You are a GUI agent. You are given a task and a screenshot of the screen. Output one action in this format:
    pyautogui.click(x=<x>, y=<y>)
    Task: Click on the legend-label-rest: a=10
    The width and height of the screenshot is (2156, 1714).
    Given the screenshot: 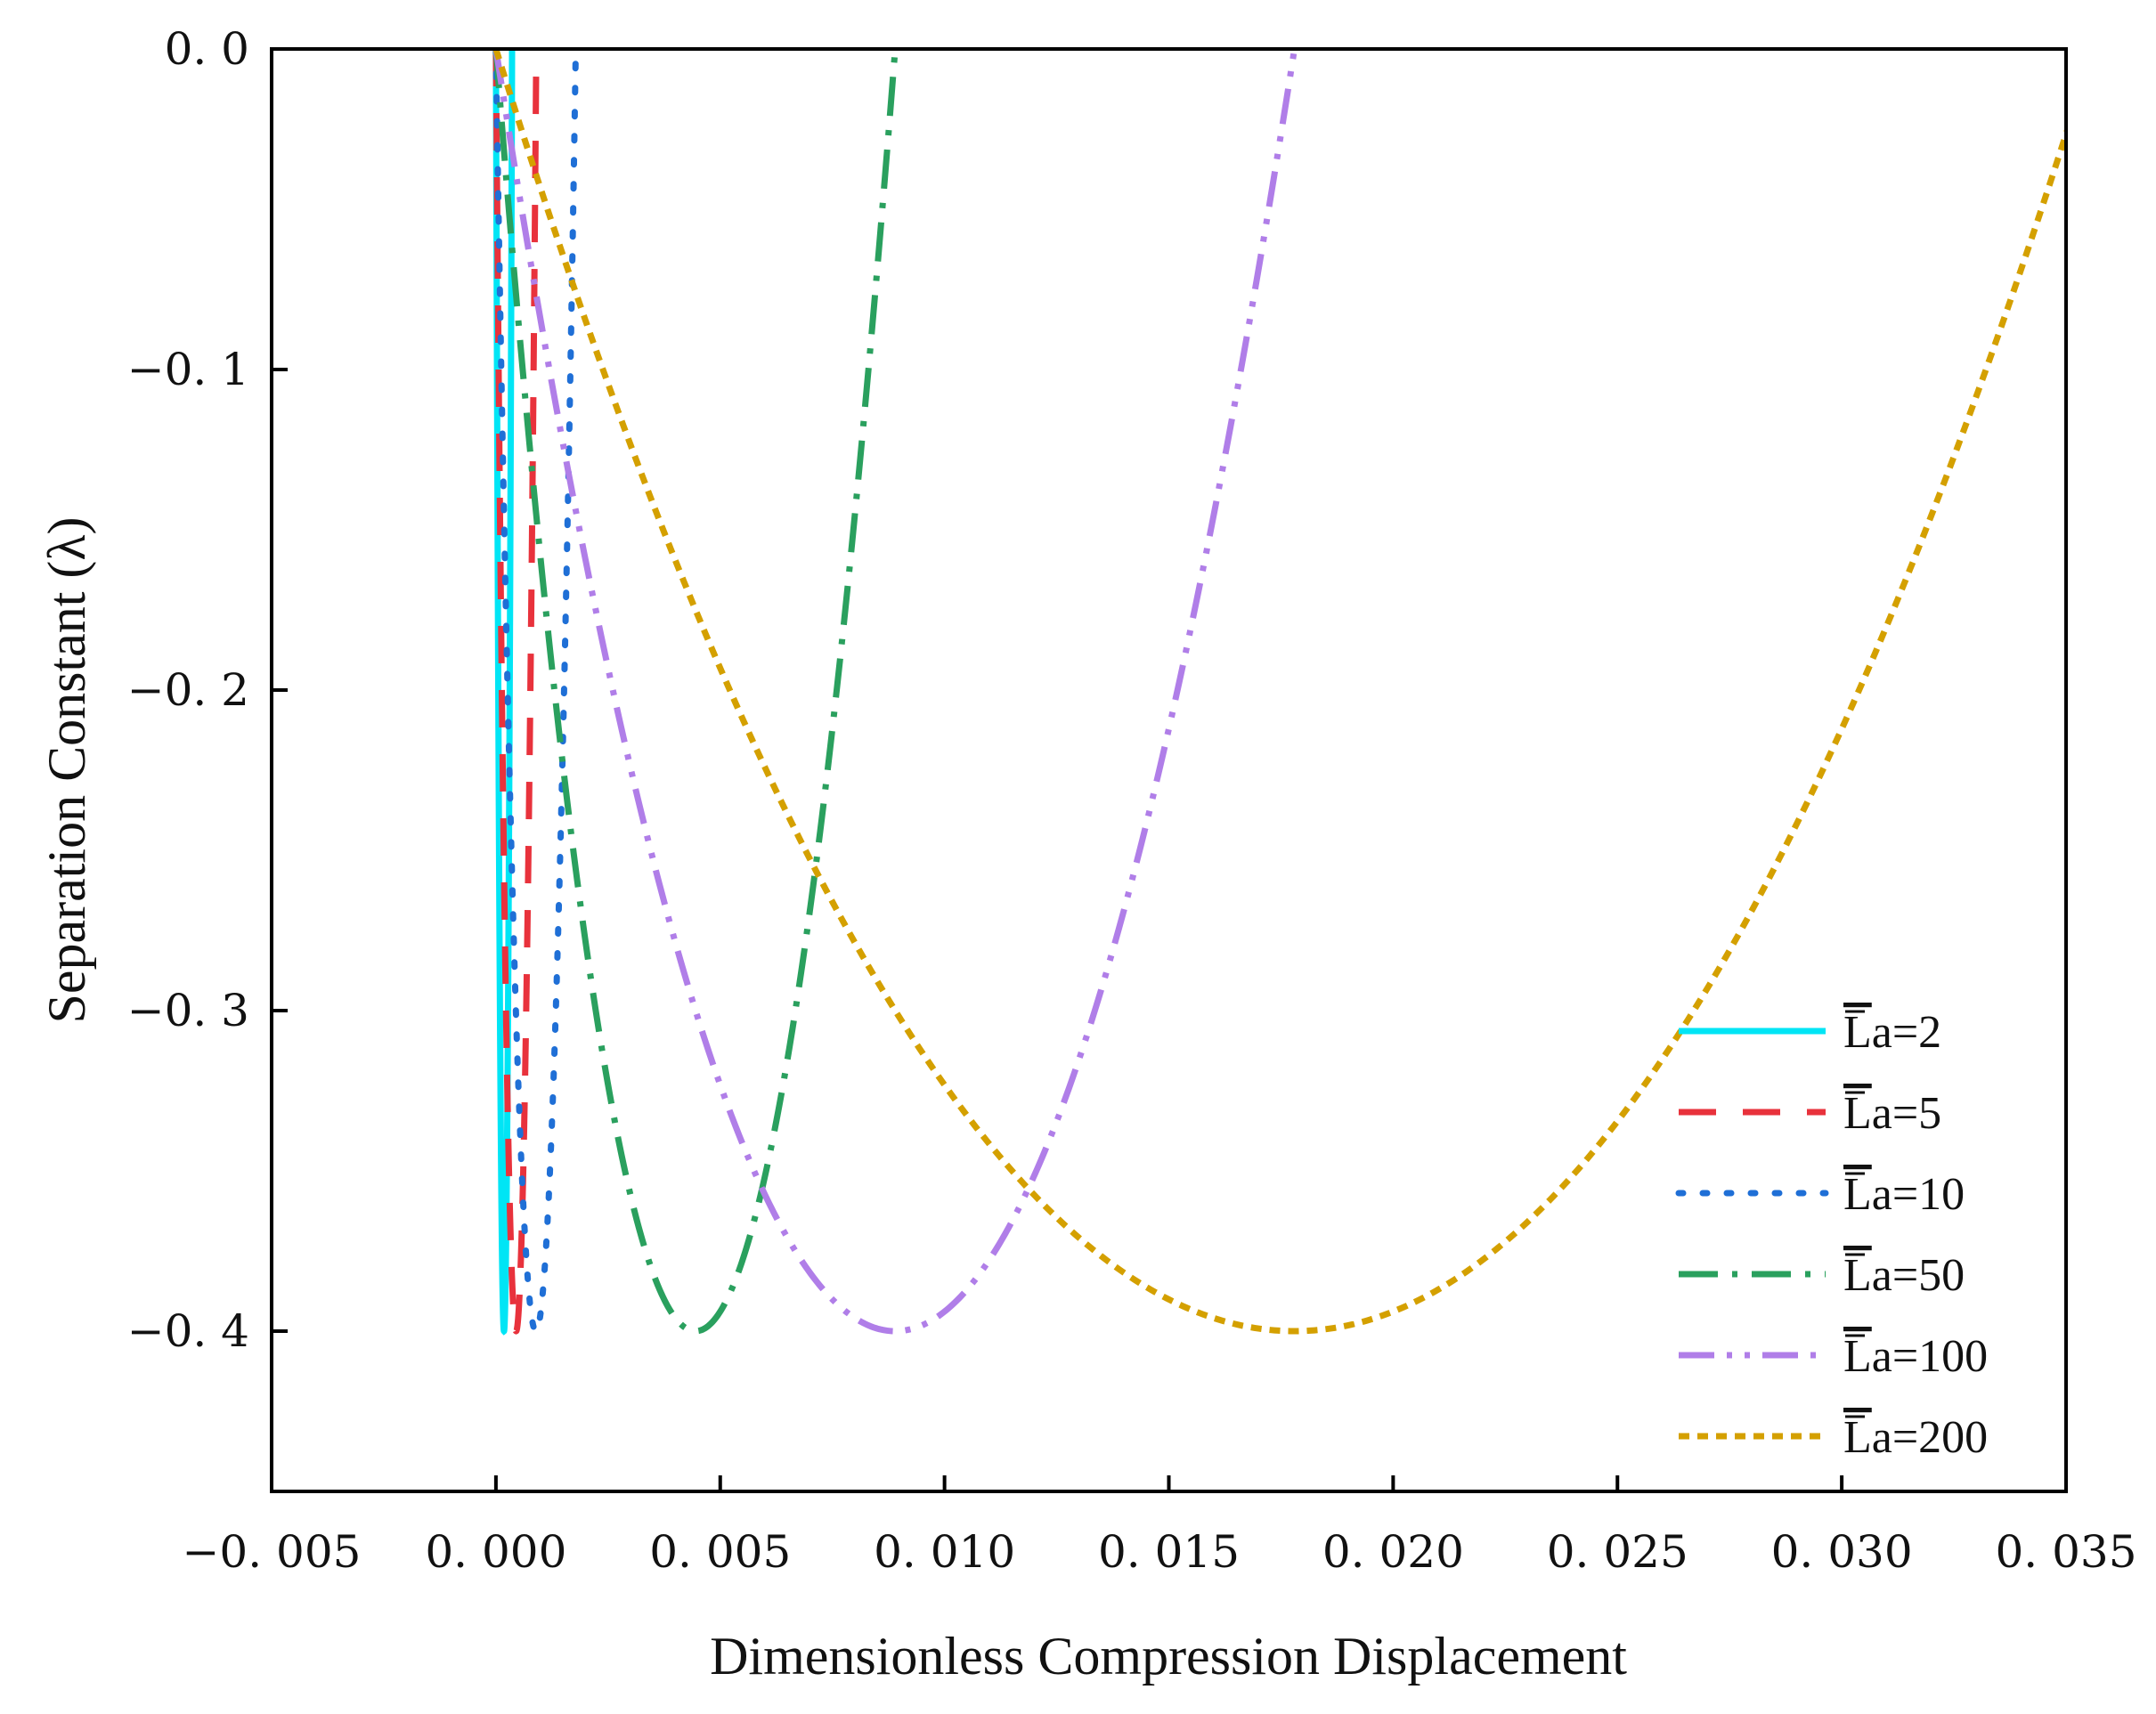 What is the action you would take?
    pyautogui.click(x=1918, y=1194)
    